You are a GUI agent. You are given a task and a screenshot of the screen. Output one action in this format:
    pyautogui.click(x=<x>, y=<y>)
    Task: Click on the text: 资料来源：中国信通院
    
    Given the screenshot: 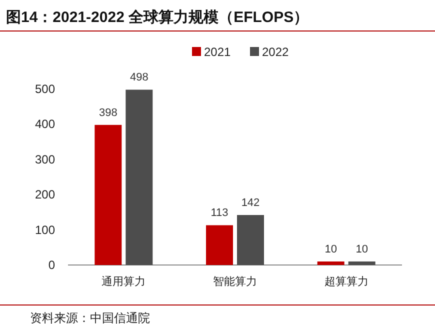 What is the action you would take?
    pyautogui.click(x=90, y=317)
    